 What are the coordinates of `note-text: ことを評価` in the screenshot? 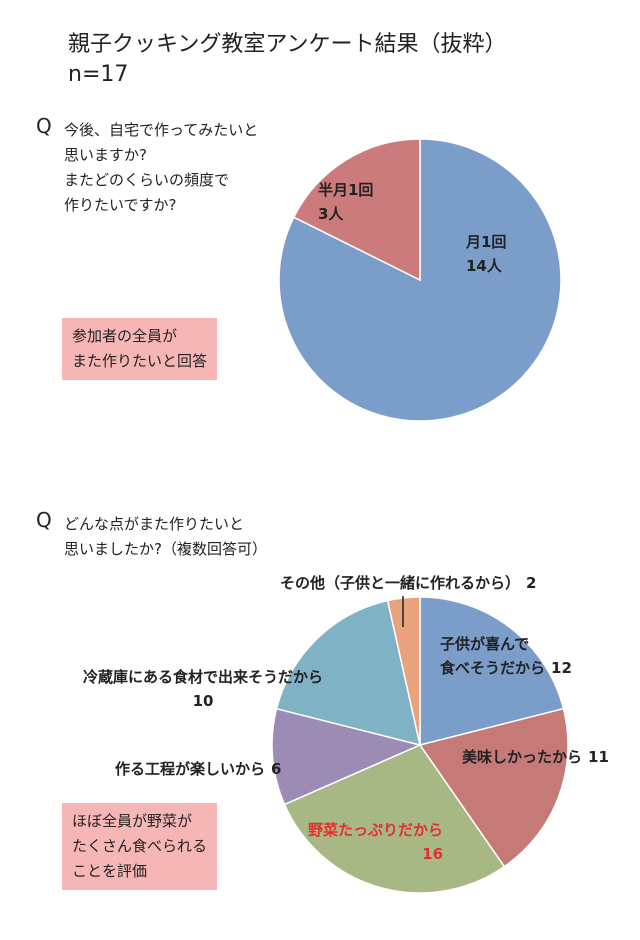 It's located at (110, 871).